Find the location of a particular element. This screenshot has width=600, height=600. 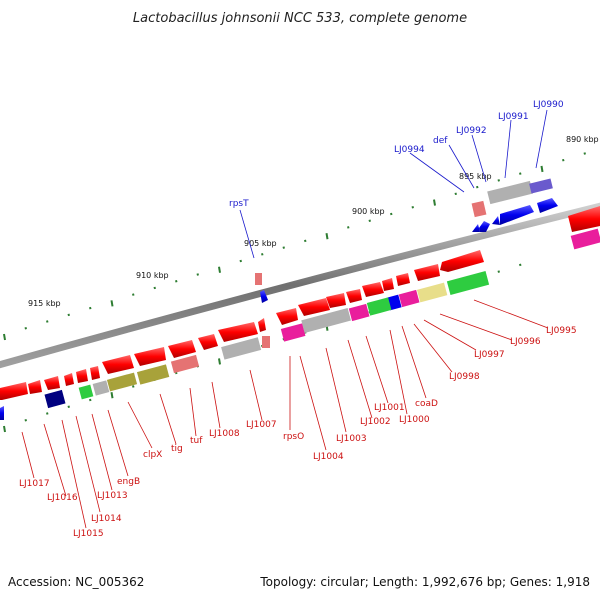

label-LJ1008: LJ1008 is located at coordinates (224, 434).